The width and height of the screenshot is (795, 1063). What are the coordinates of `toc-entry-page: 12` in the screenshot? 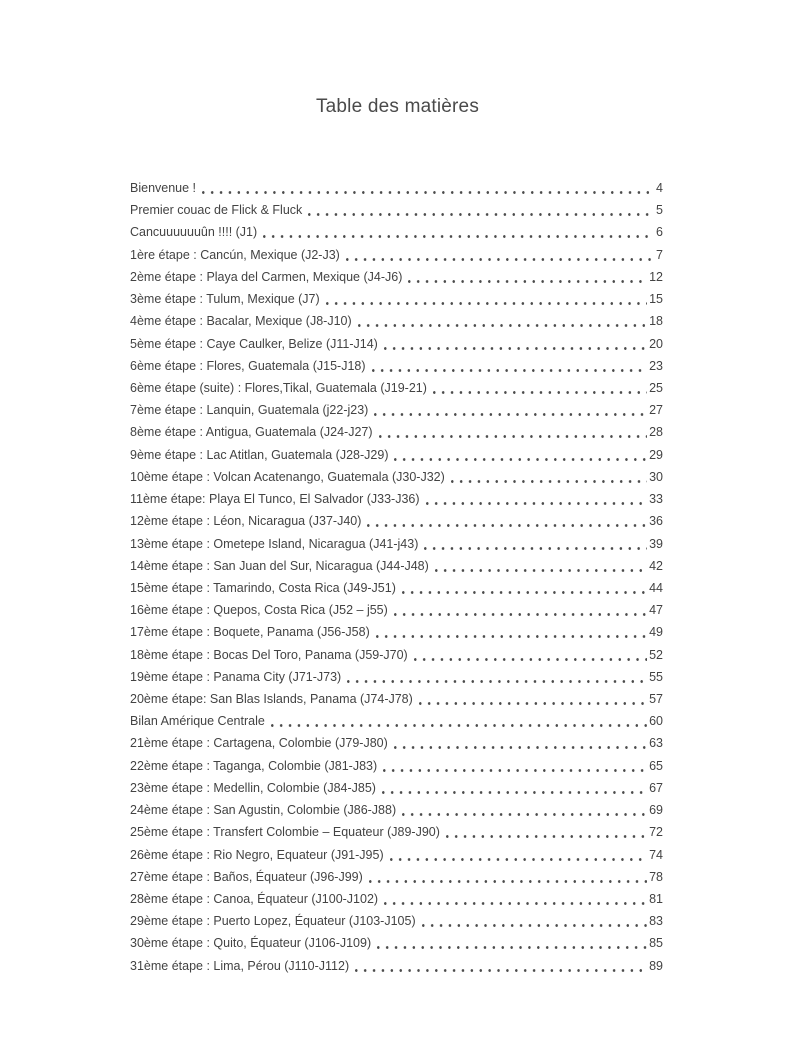 It's located at (656, 276).